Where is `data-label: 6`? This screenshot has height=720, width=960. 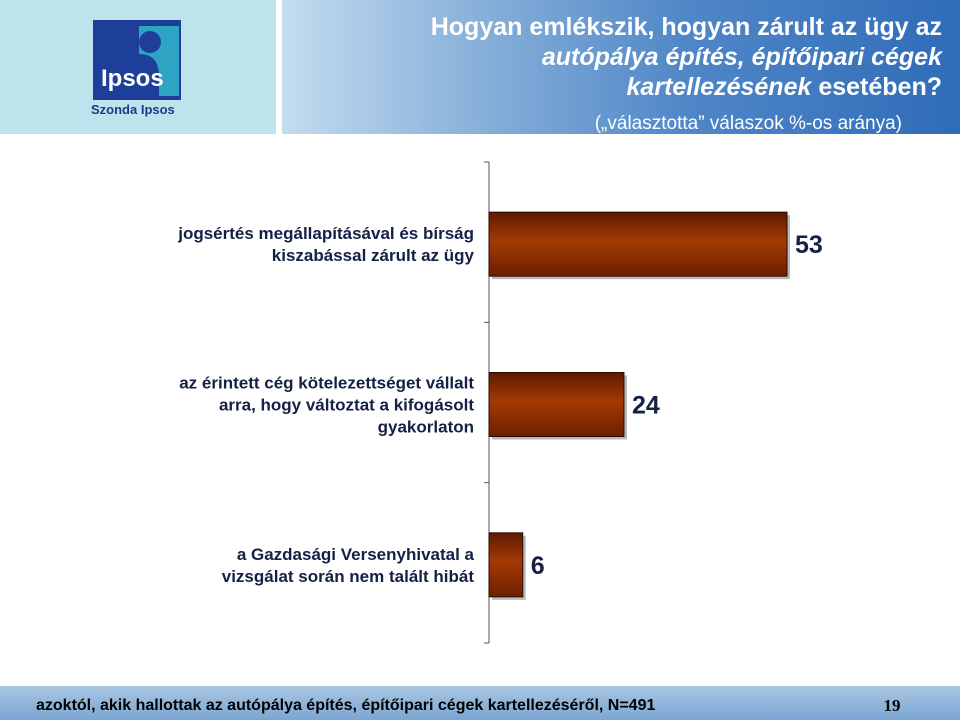
data-label: 6 is located at coordinates (538, 566).